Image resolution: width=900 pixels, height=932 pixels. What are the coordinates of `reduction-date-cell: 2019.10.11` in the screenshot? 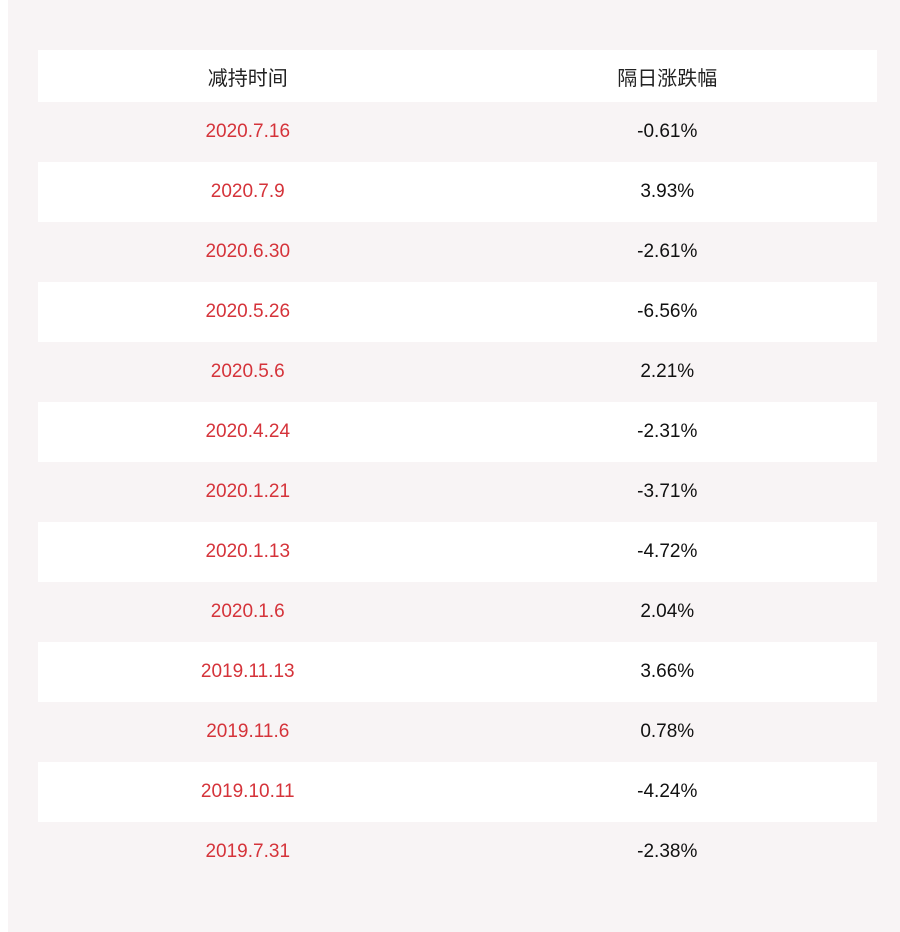 It's located at (247, 791).